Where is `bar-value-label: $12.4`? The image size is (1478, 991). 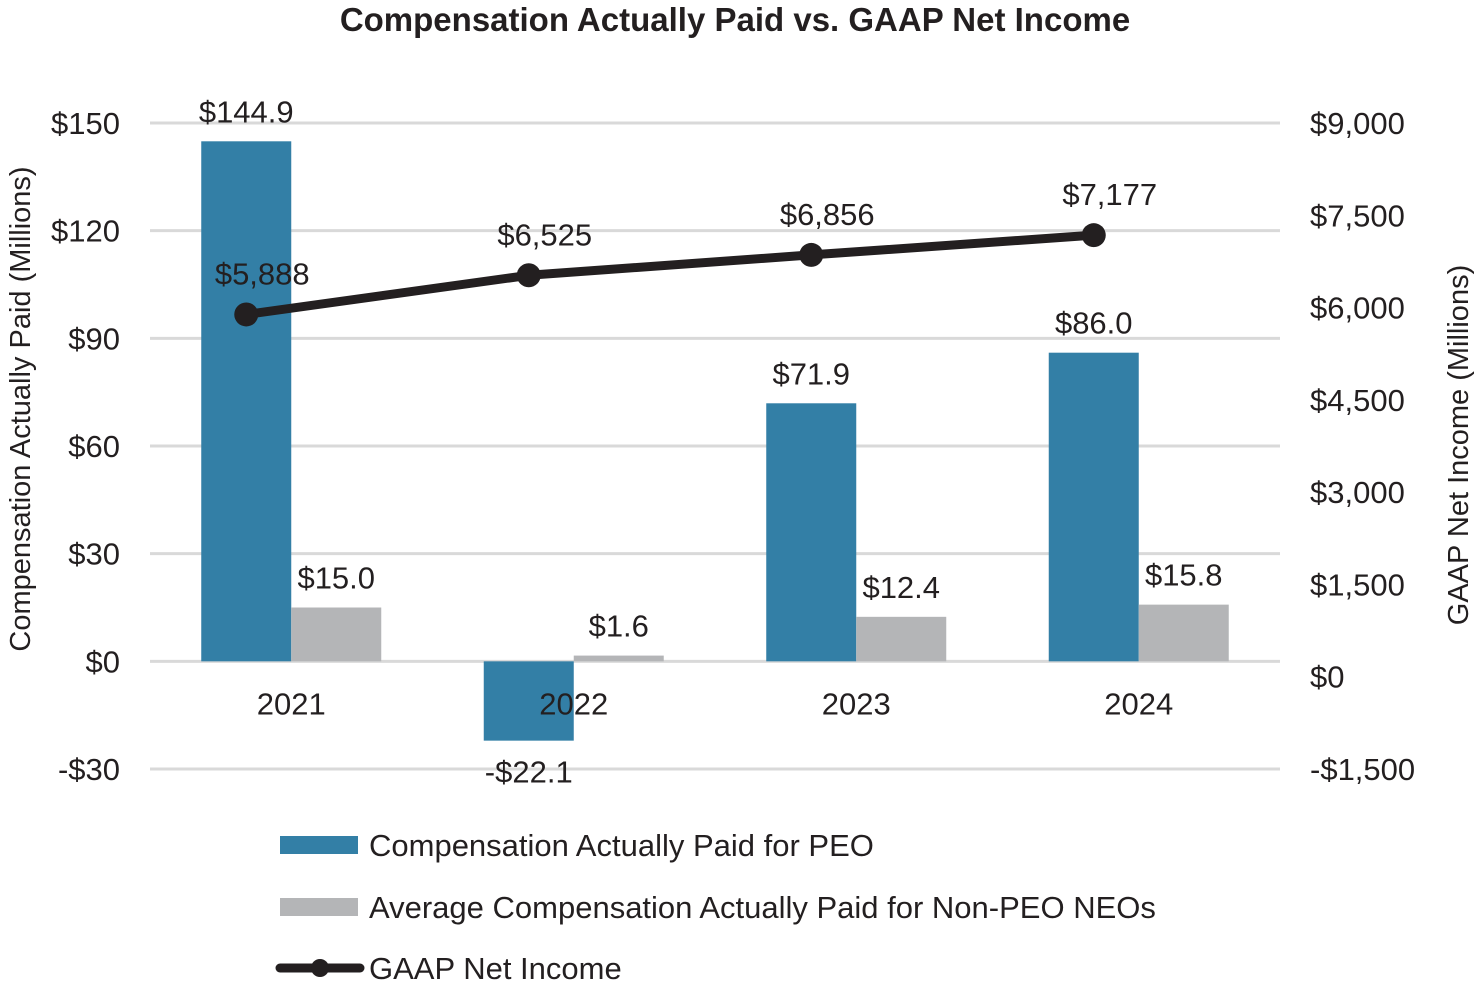
bar-value-label: $12.4 is located at coordinates (901, 587).